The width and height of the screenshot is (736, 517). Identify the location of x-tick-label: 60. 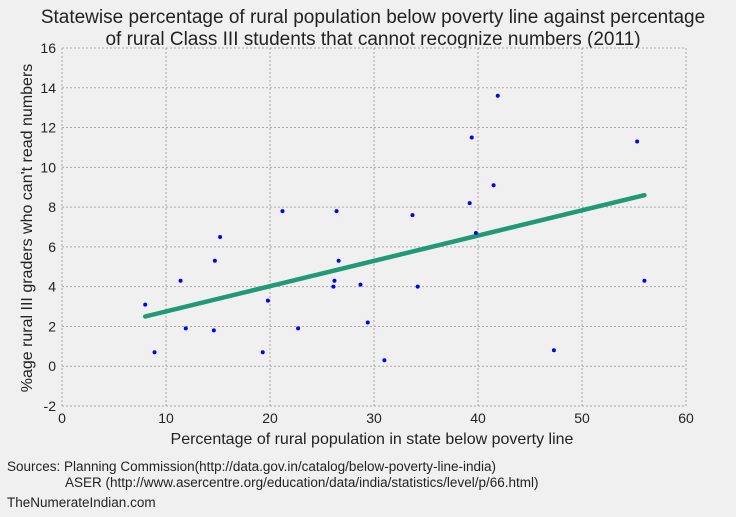
(686, 418).